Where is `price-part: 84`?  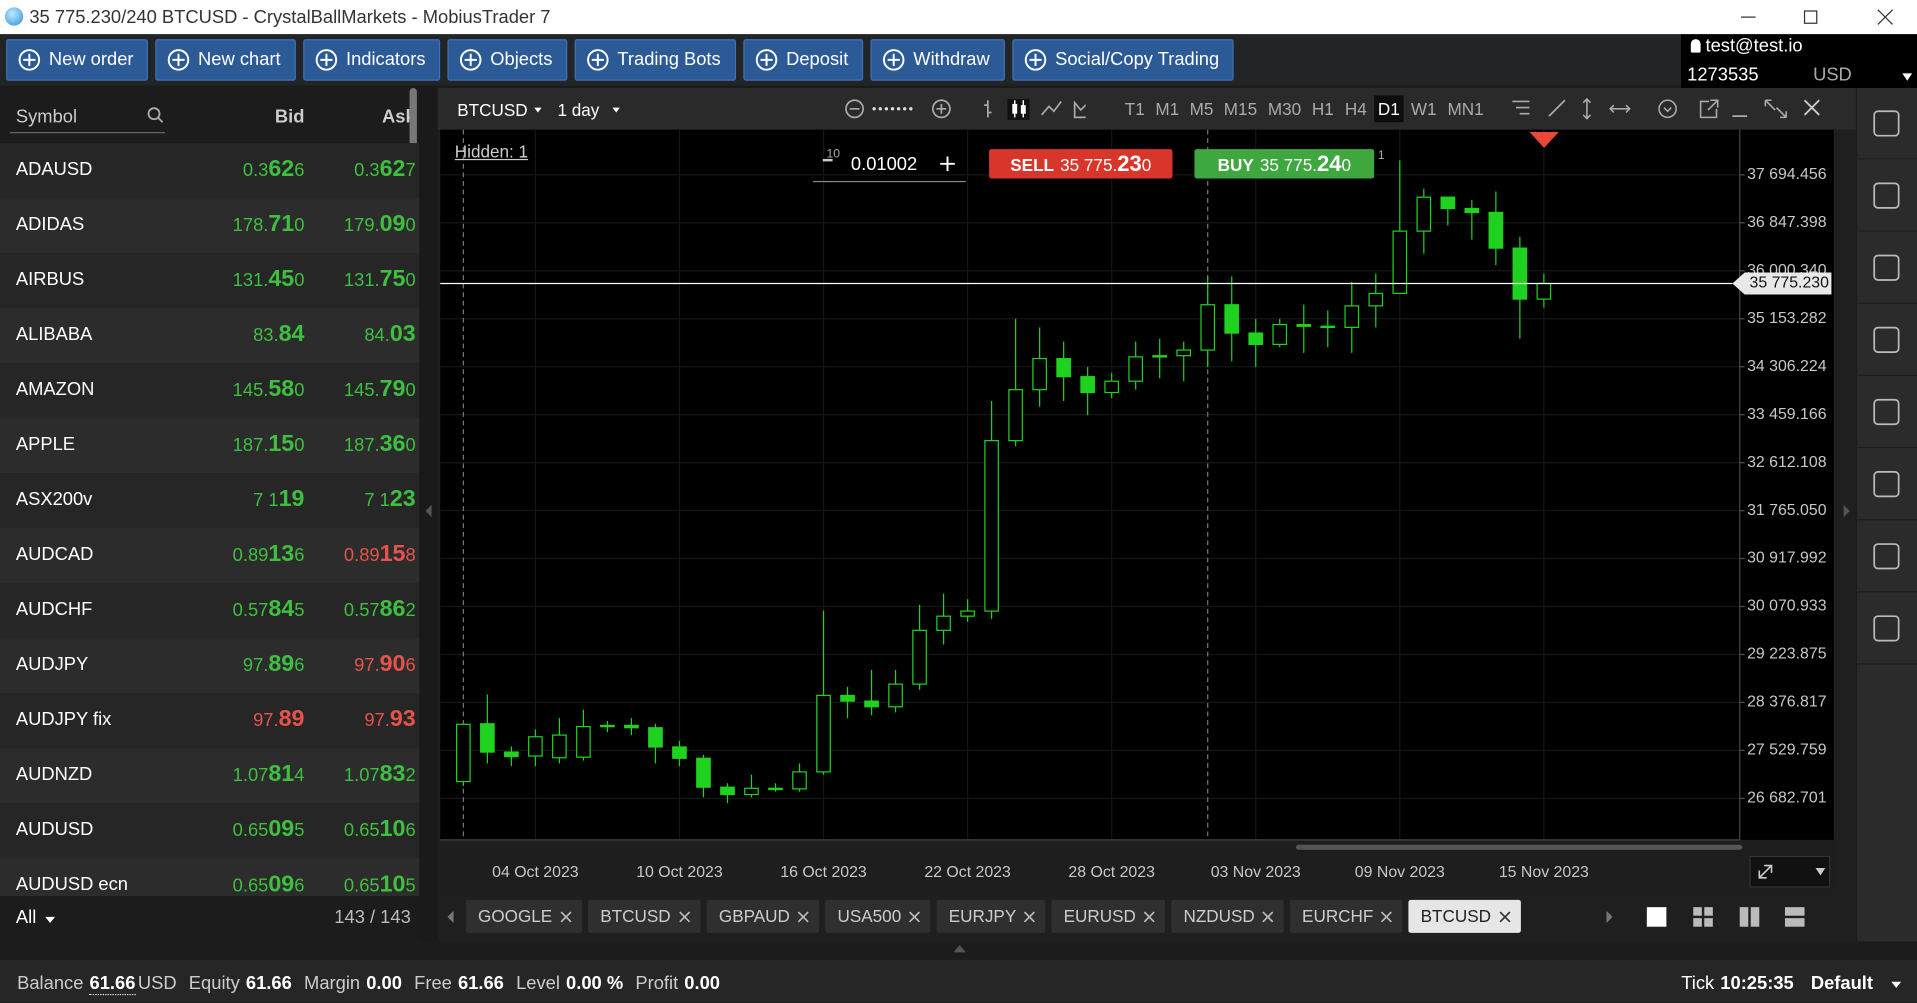
price-part: 84 is located at coordinates (291, 334).